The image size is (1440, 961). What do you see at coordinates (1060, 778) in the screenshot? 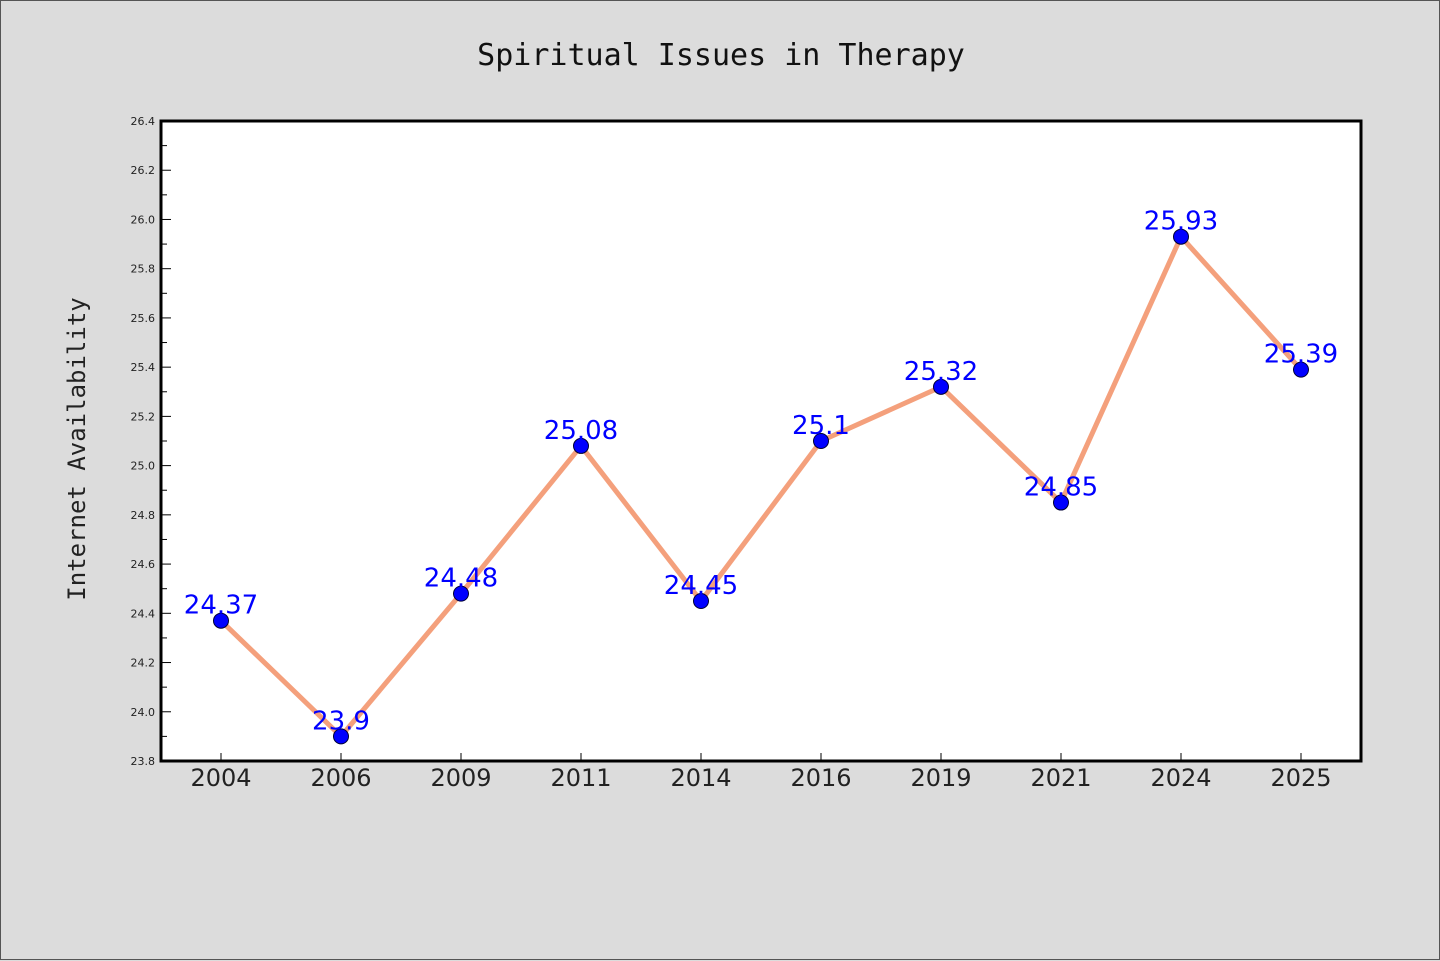
I see `x-tick-label: 2021` at bounding box center [1060, 778].